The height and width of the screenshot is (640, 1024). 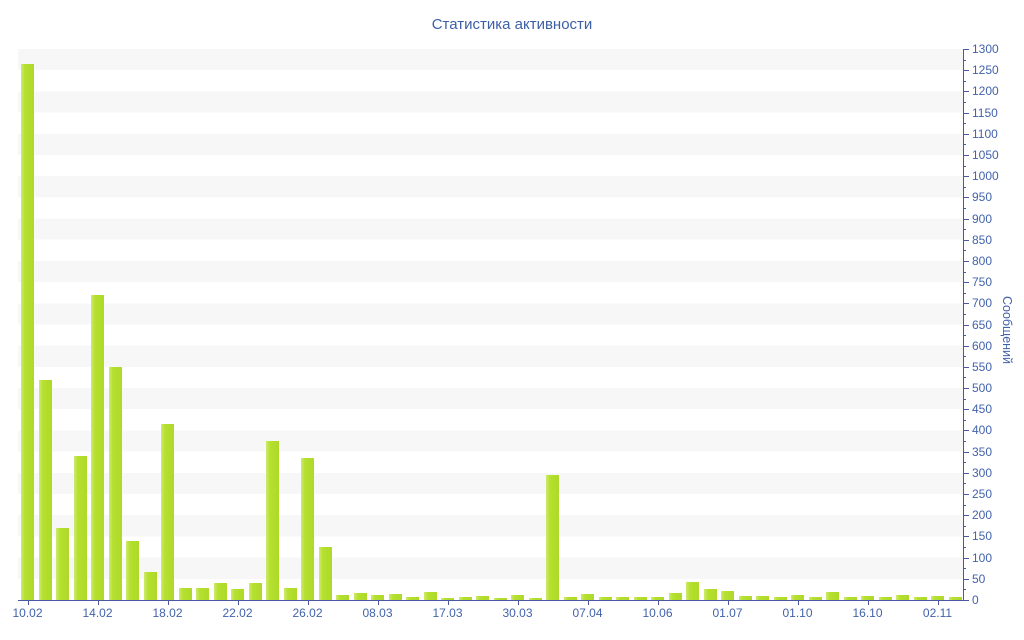 I want to click on y-tick-label: 350, so click(x=982, y=451).